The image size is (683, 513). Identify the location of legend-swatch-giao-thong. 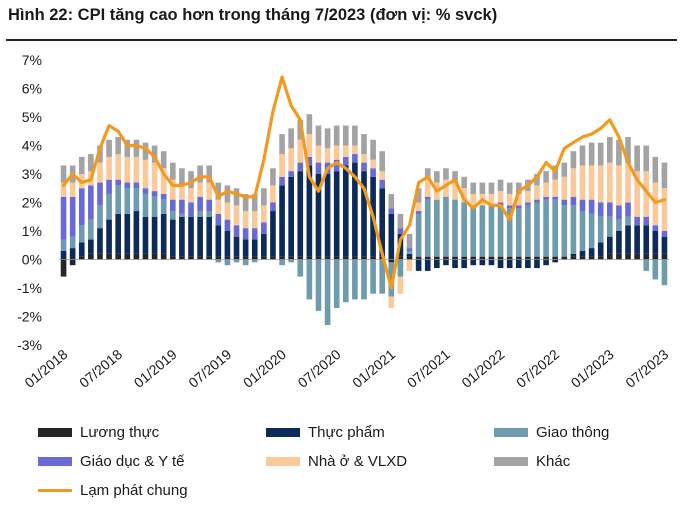
(511, 432).